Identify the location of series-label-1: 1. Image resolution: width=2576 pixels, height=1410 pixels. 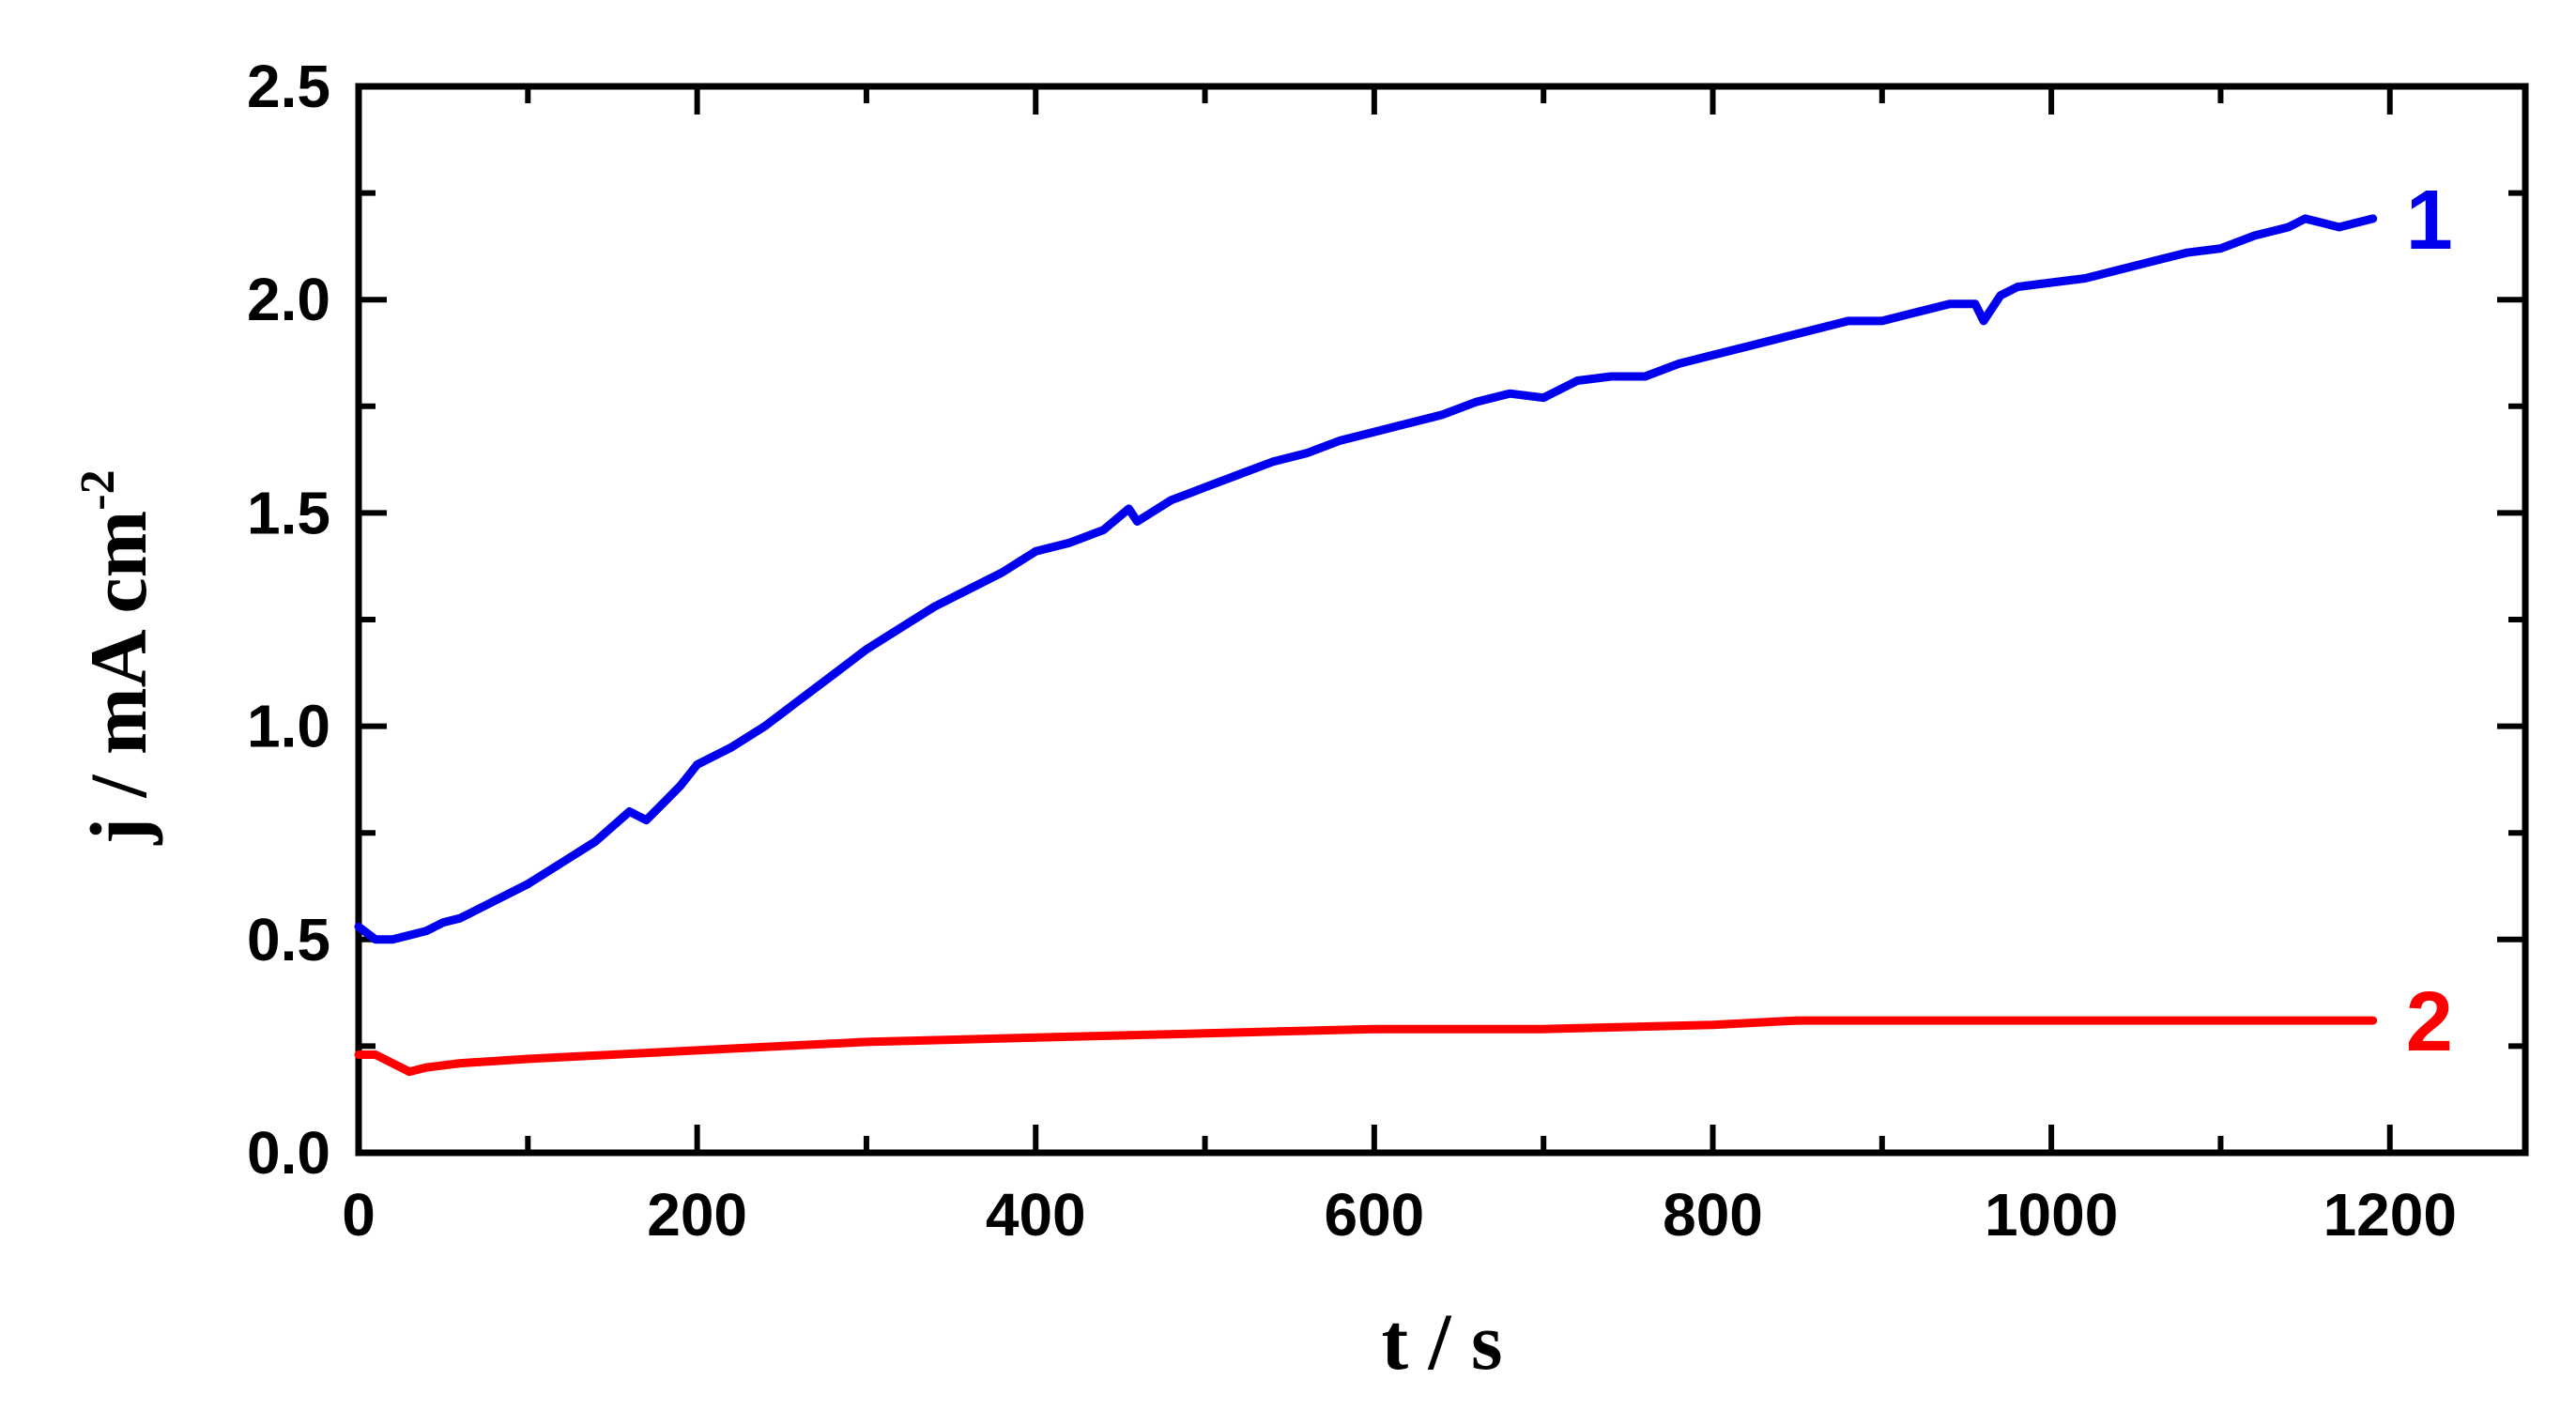
(2429, 221).